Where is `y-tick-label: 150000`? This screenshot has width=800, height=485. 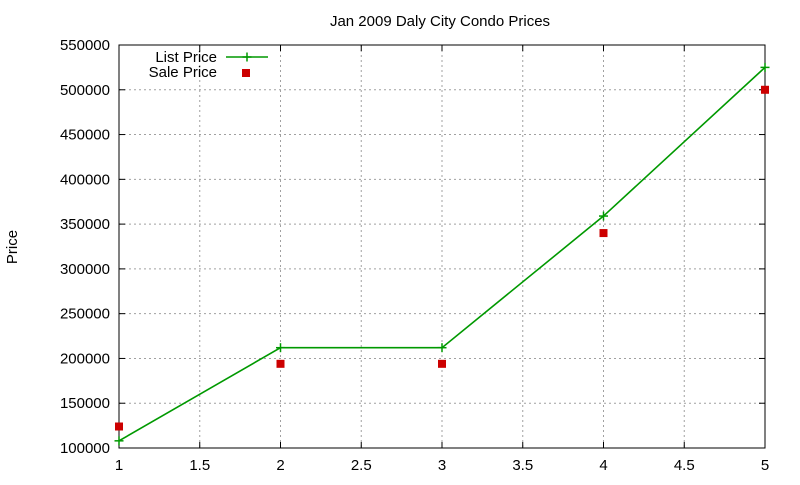 y-tick-label: 150000 is located at coordinates (85, 403).